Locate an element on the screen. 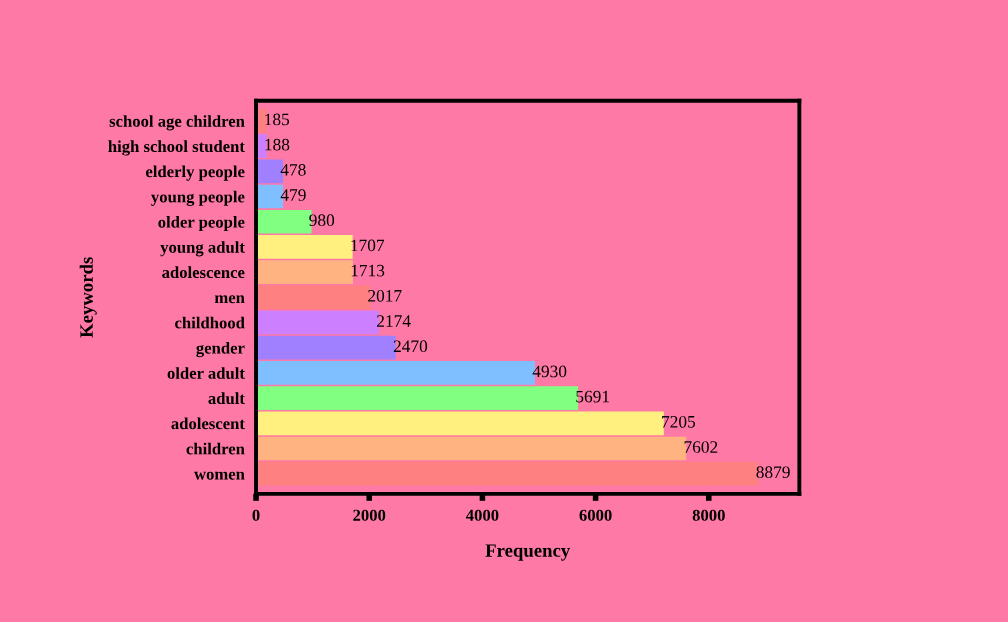 The image size is (1008, 622). y-tick-label: adolescence is located at coordinates (203, 272).